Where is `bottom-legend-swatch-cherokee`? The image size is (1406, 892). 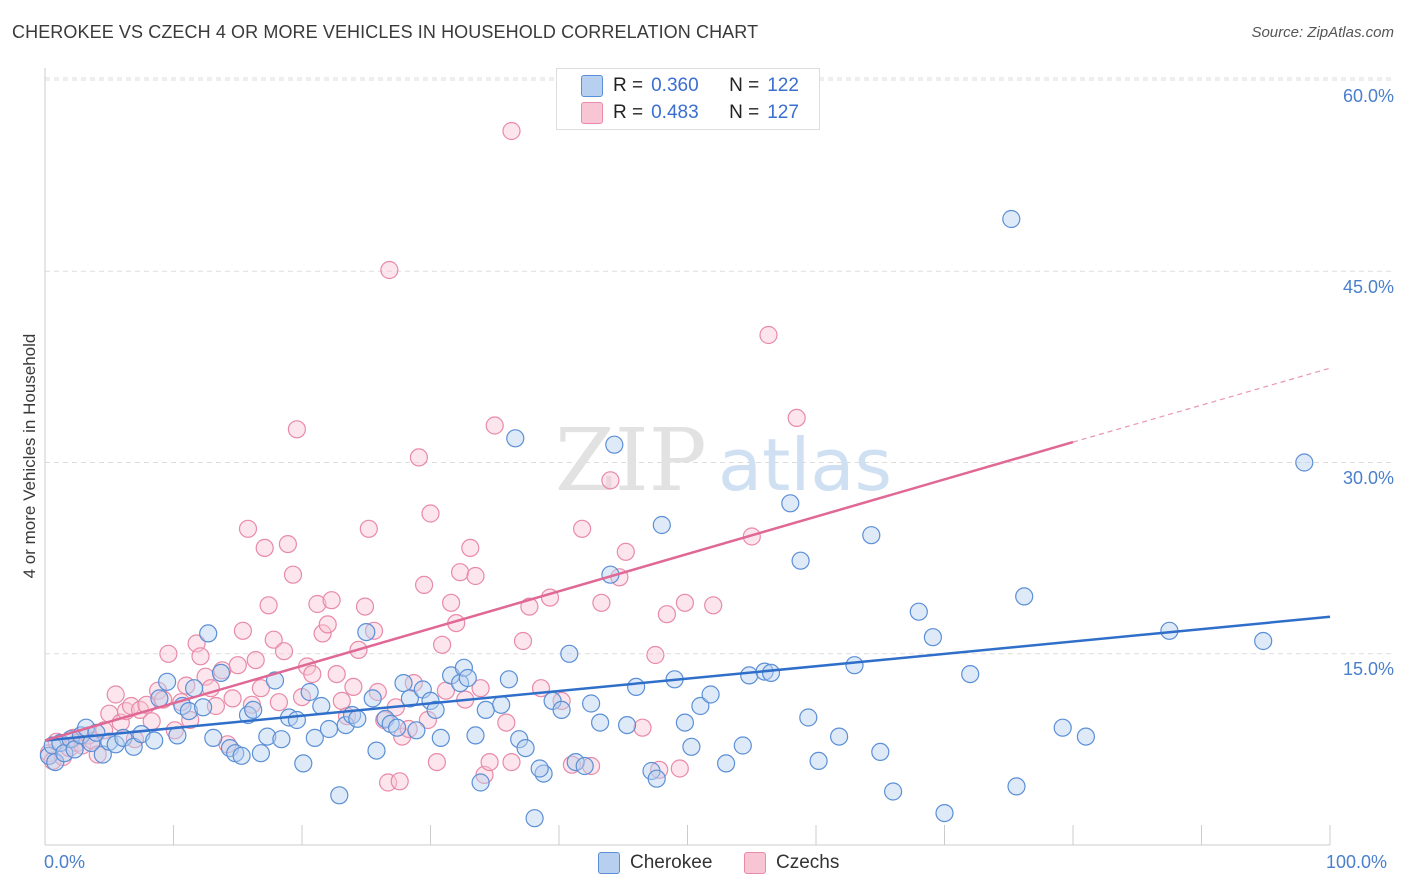 bottom-legend-swatch-cherokee is located at coordinates (609, 863).